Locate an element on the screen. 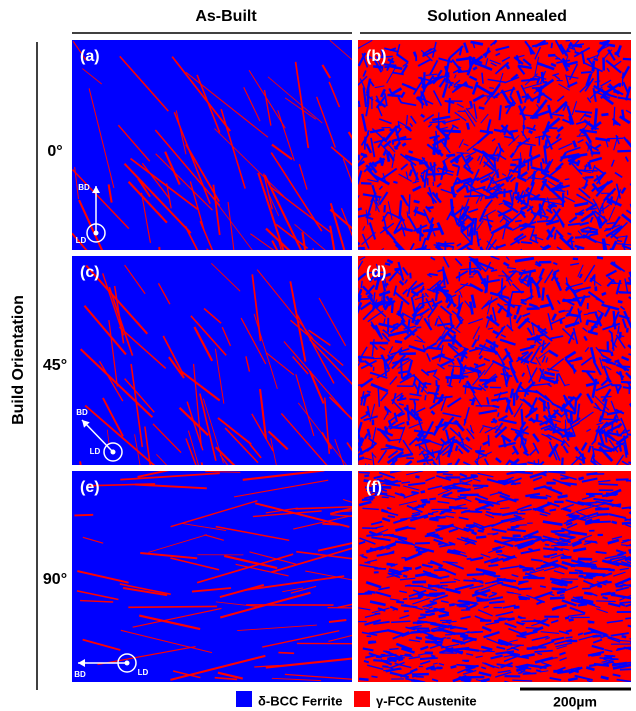 This screenshot has height=711, width=636. row-label: 0° is located at coordinates (54, 151).